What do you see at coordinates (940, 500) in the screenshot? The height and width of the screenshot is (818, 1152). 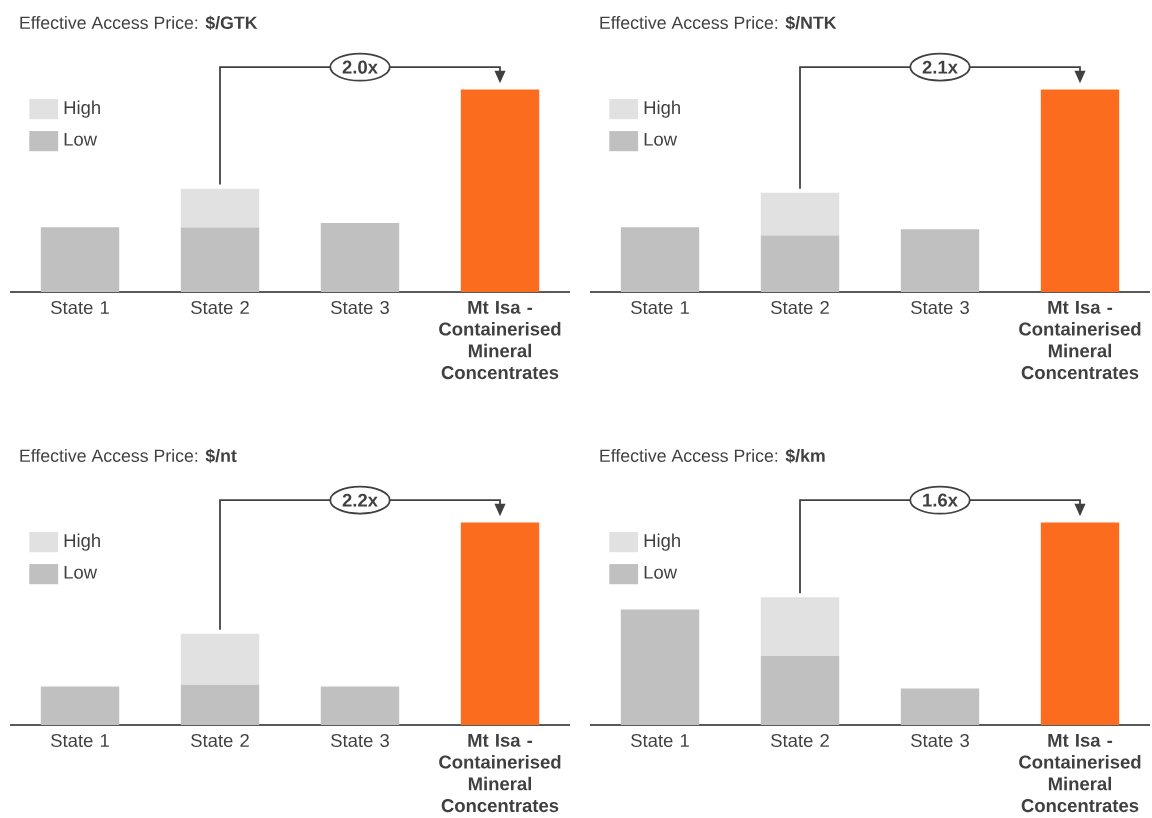 I see `text: 1.6x` at bounding box center [940, 500].